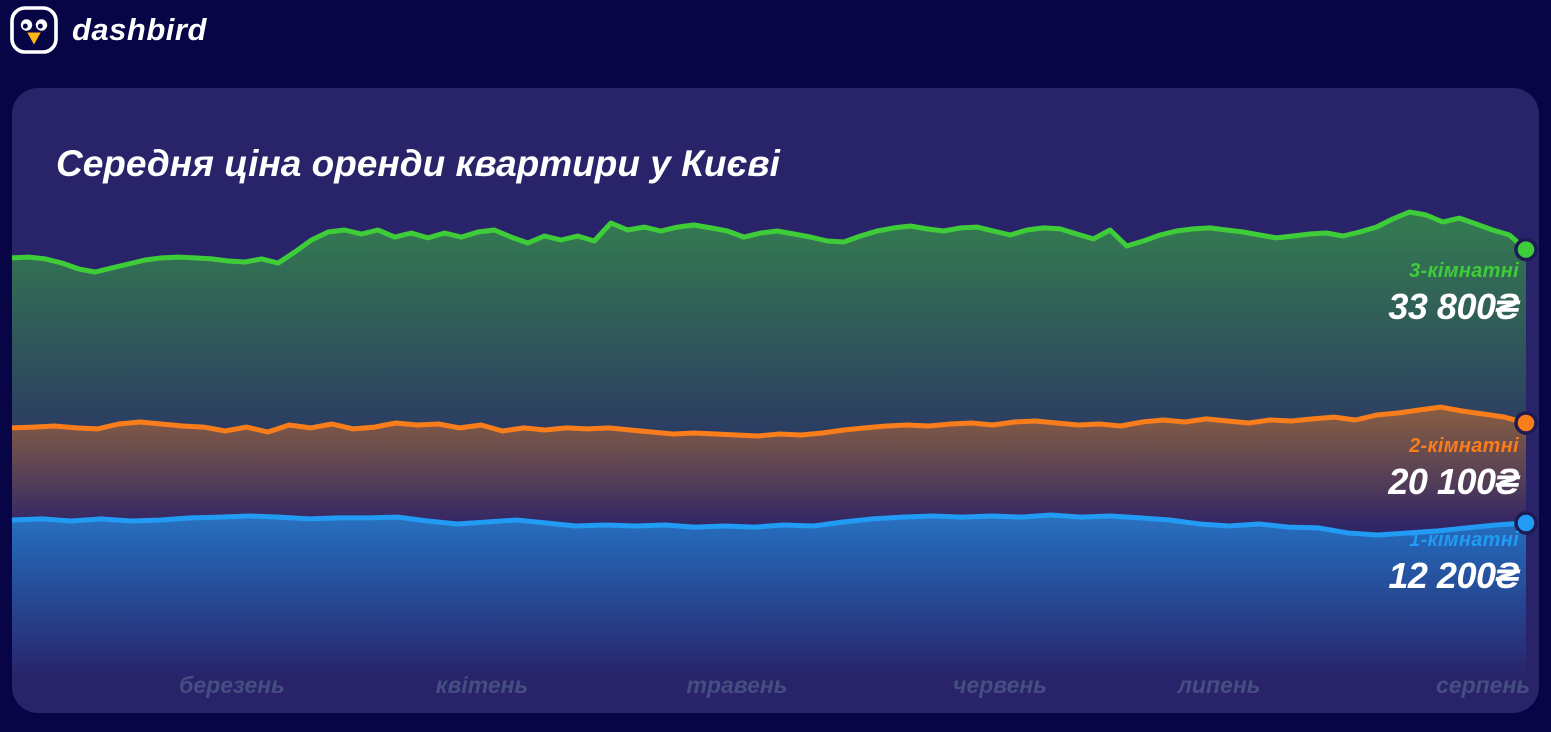  I want to click on series-name-2: 1-кімнатні, so click(1464, 540).